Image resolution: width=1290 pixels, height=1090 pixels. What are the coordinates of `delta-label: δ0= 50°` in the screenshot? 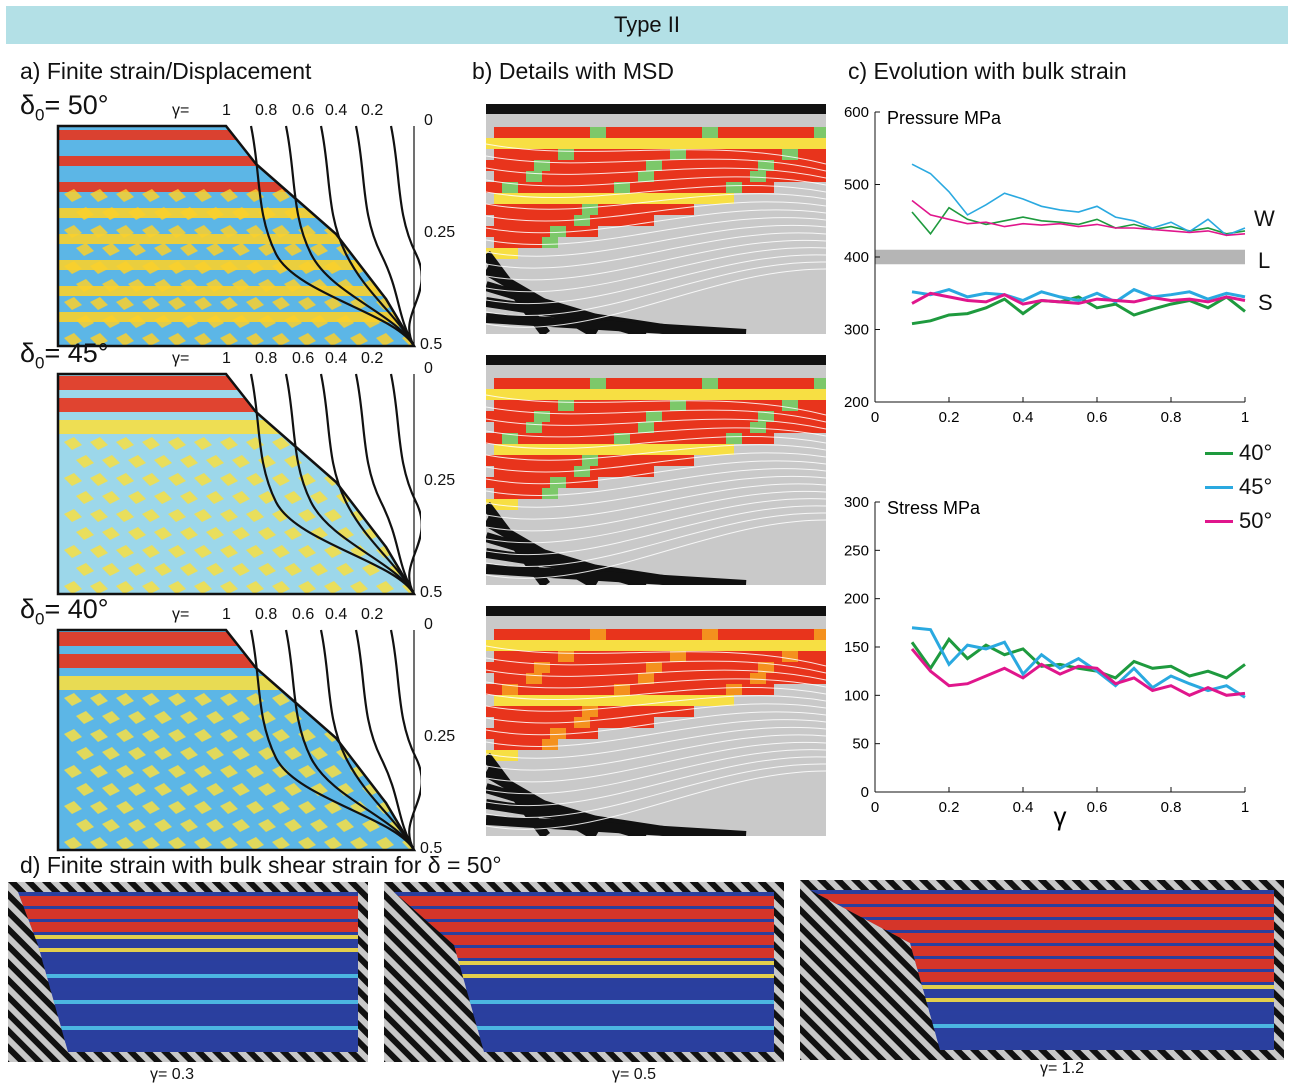 It's located at (64, 107).